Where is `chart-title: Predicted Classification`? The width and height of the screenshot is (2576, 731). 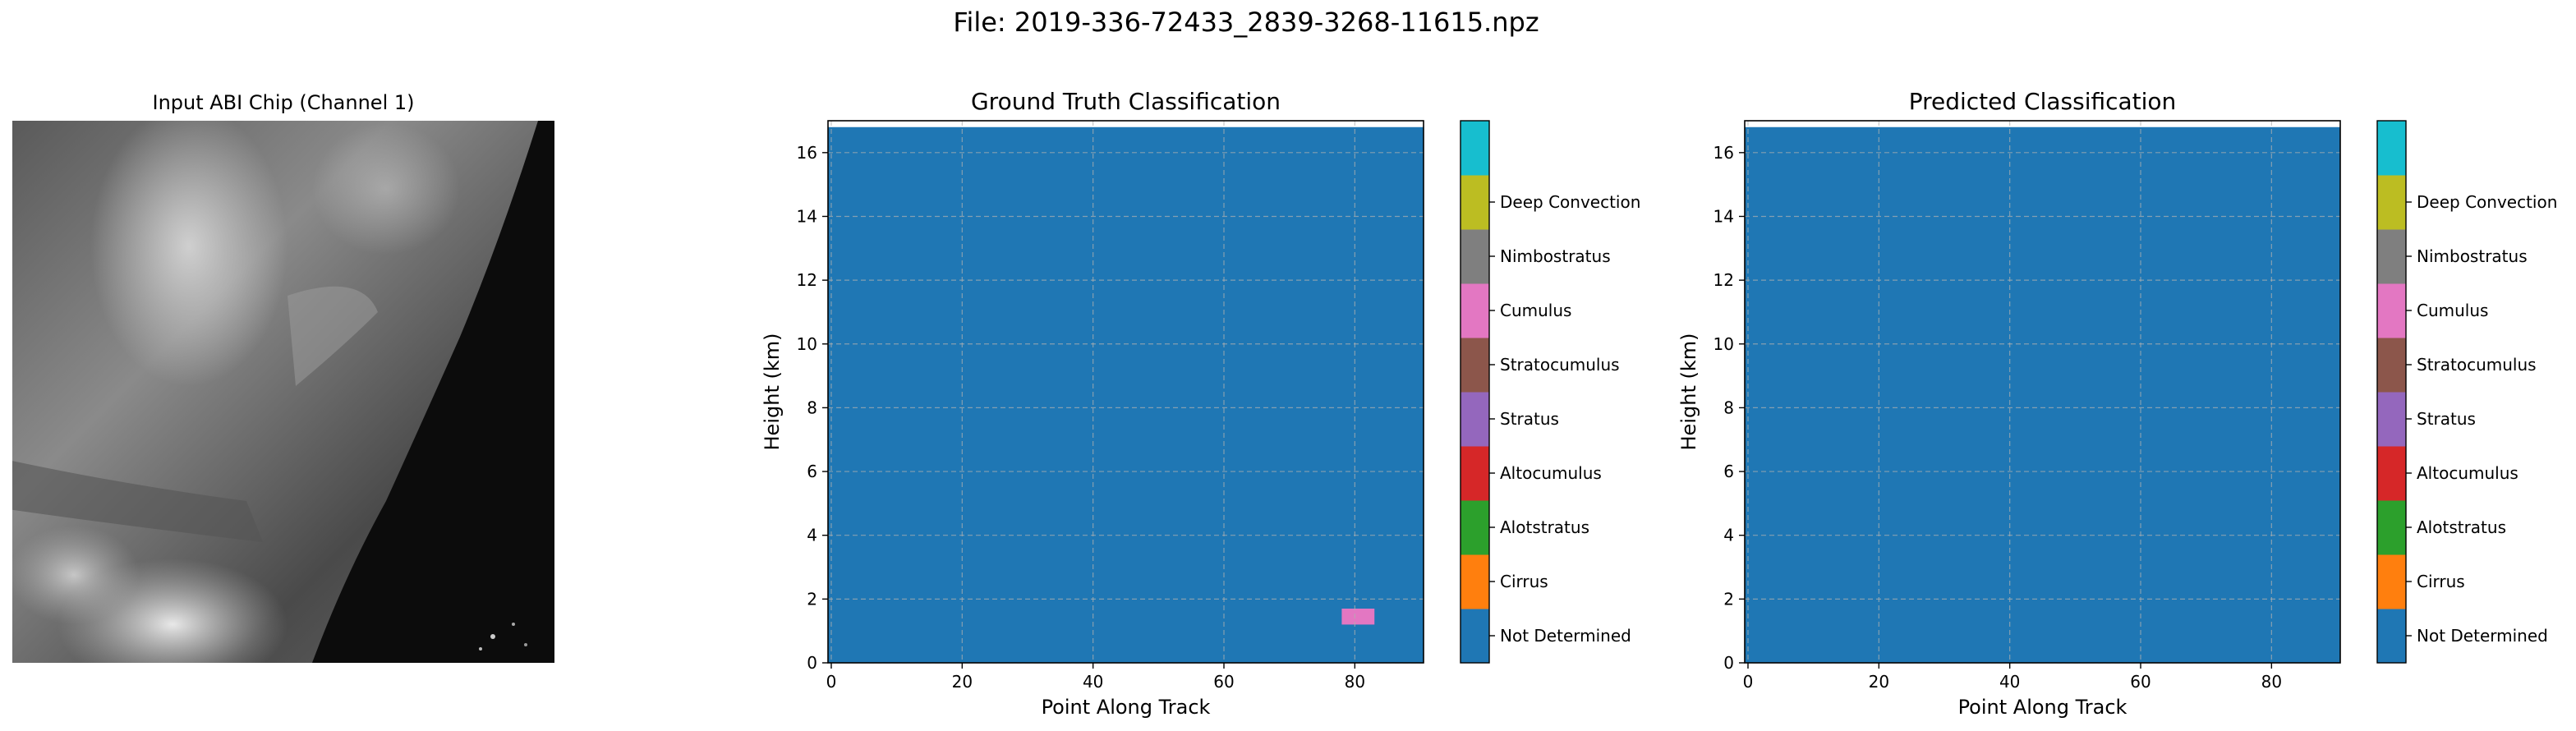 chart-title: Predicted Classification is located at coordinates (2043, 101).